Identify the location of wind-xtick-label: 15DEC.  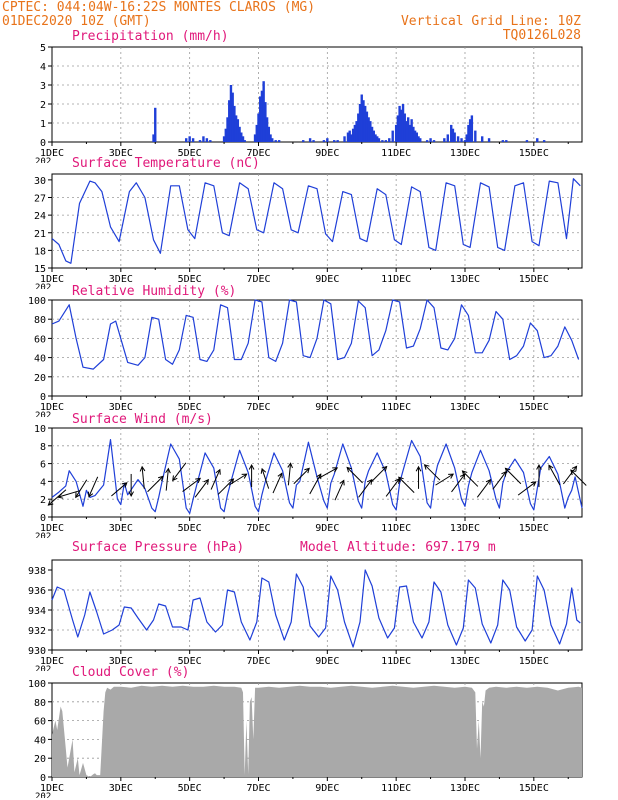
(534, 528).